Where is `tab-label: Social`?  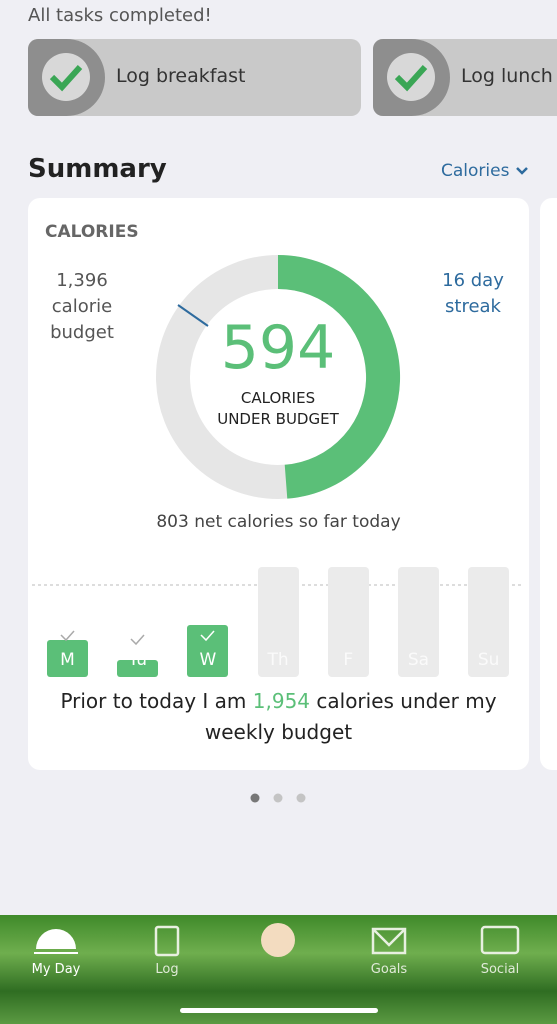 tab-label: Social is located at coordinates (500, 969).